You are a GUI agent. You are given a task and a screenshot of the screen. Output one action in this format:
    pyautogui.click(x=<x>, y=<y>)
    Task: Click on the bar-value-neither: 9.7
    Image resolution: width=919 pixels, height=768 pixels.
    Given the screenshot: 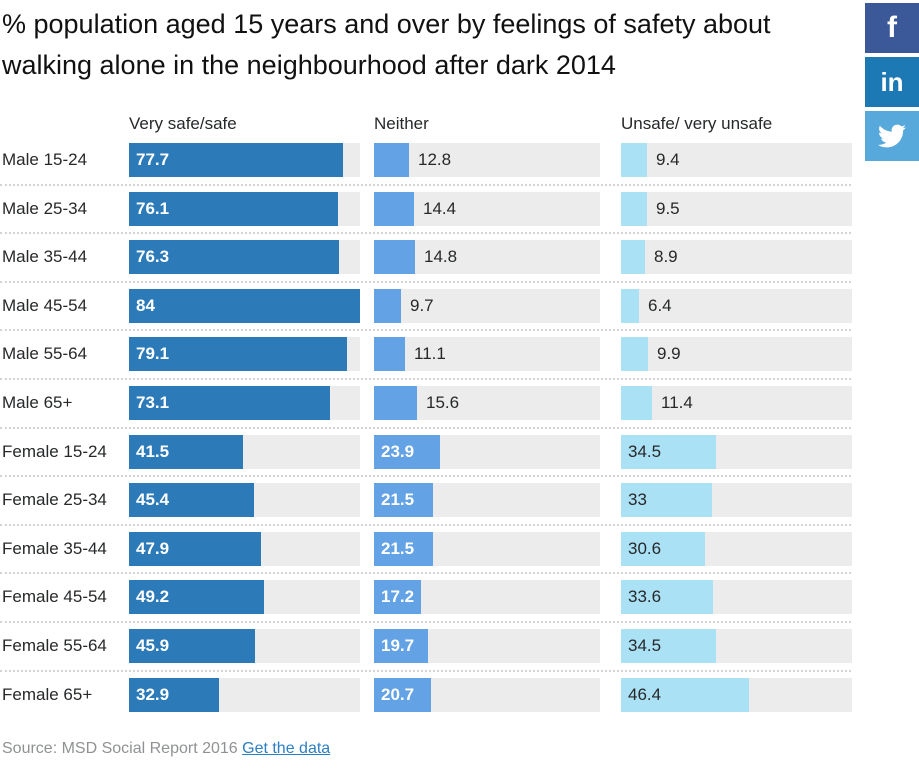 What is the action you would take?
    pyautogui.click(x=422, y=305)
    